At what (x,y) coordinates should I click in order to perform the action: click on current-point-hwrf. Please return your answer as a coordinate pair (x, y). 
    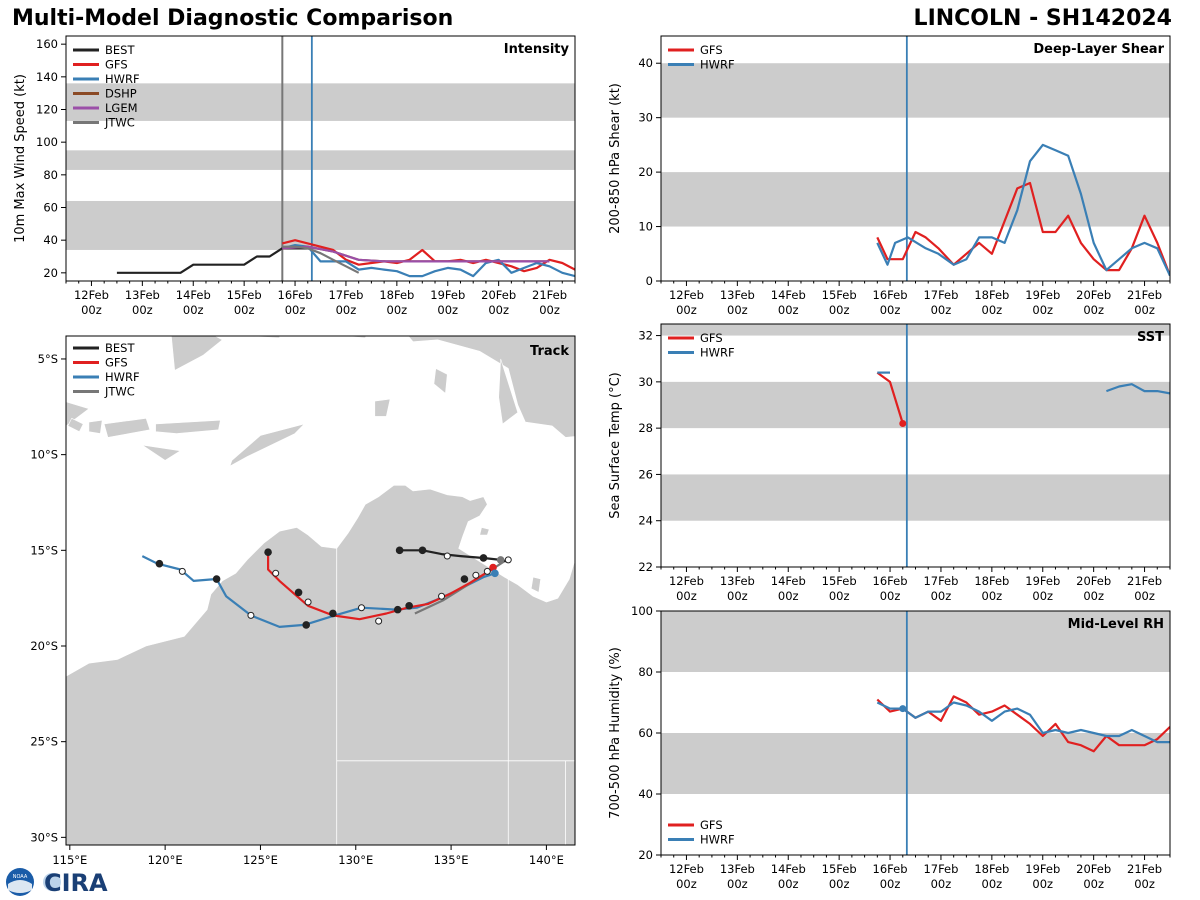
    Looking at the image, I should click on (903, 709).